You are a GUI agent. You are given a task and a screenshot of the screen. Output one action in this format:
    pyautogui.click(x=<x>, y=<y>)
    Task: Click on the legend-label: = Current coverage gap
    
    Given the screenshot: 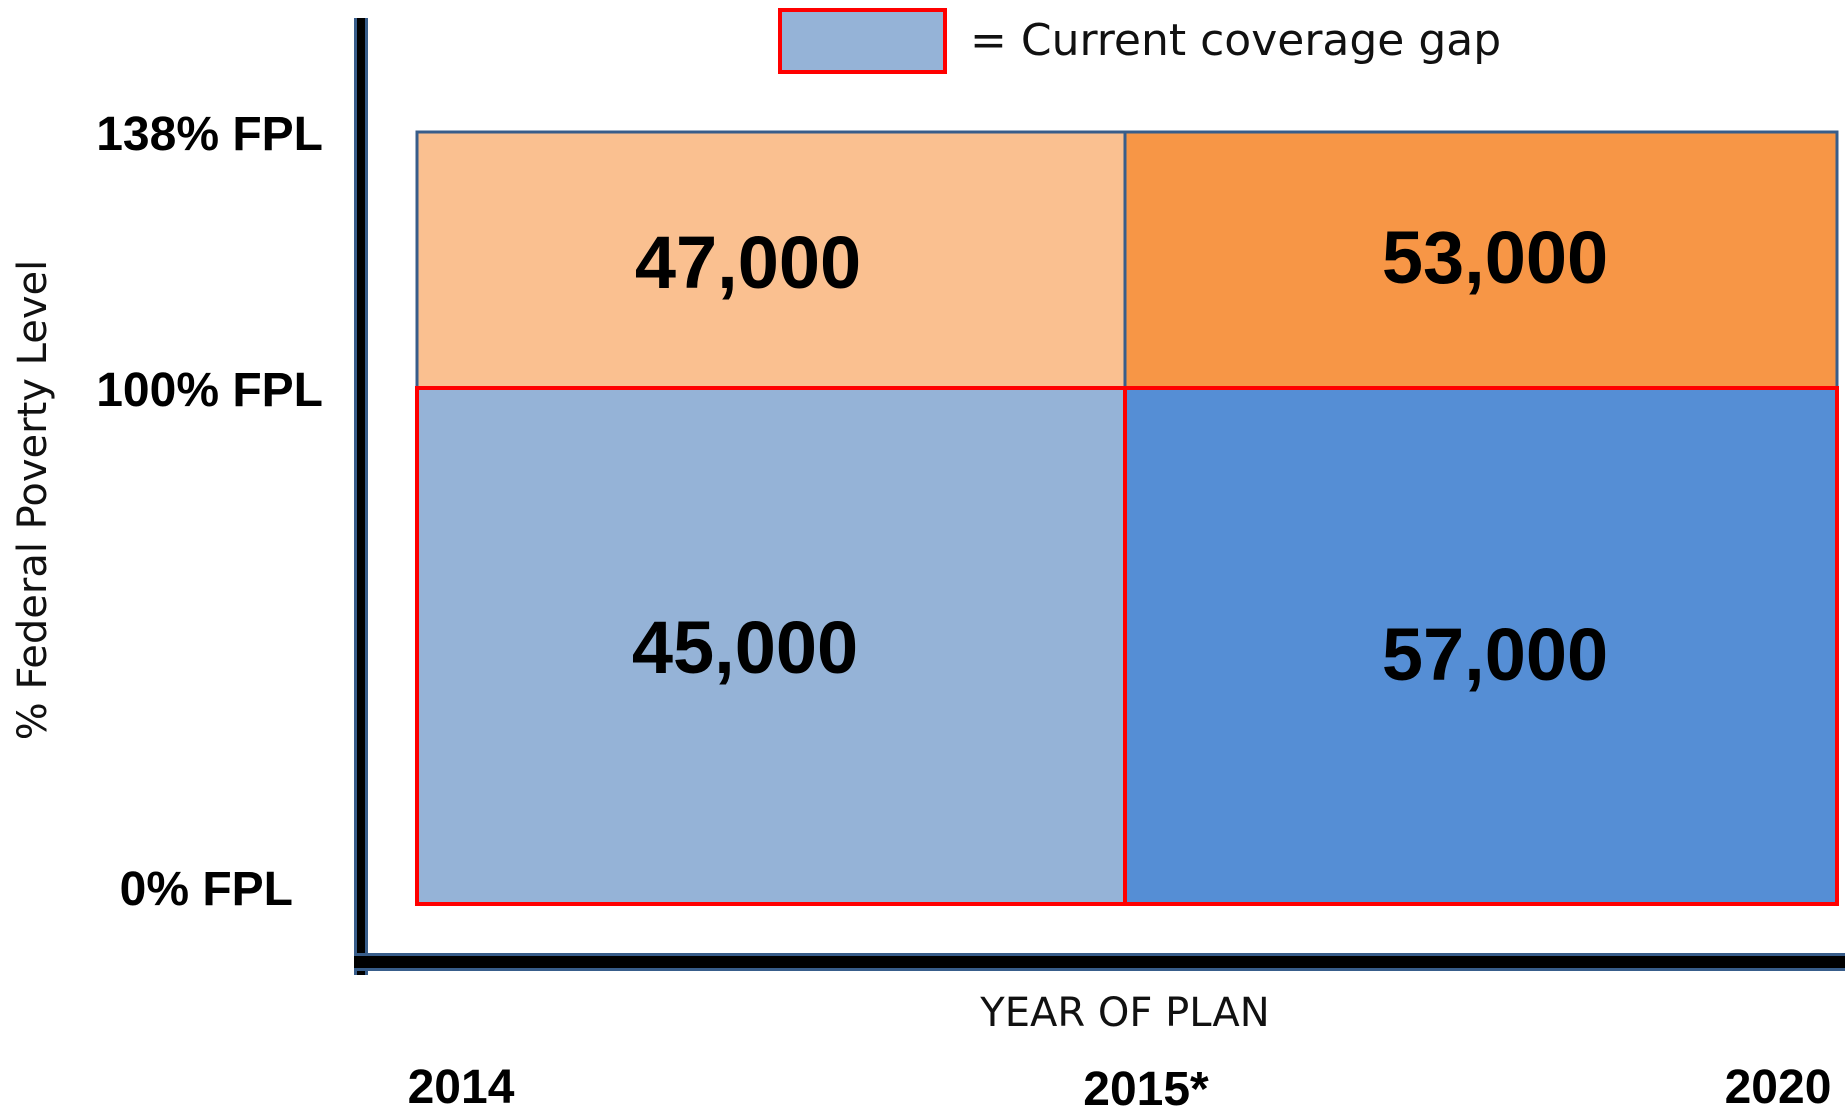 What is the action you would take?
    pyautogui.click(x=1236, y=40)
    